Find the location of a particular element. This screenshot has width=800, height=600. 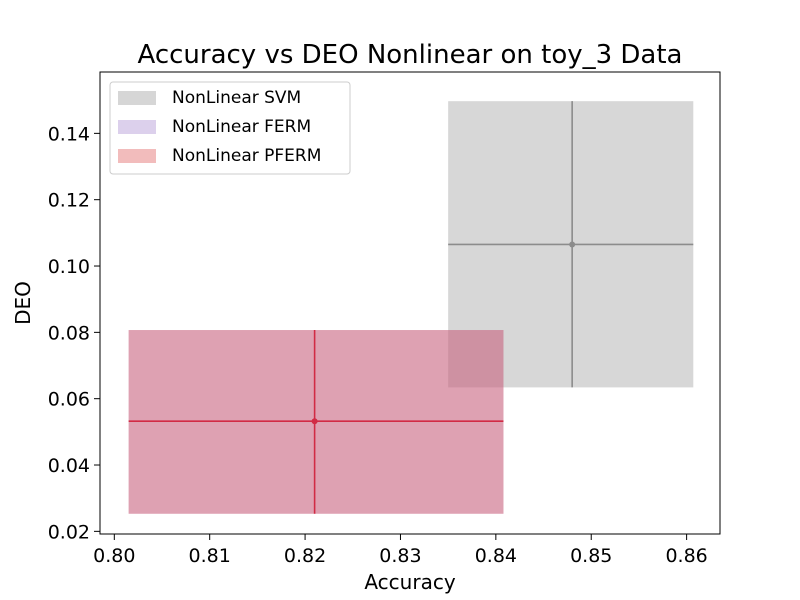

legend-label-nonlinear-svm: NonLinear SVM is located at coordinates (236, 98).